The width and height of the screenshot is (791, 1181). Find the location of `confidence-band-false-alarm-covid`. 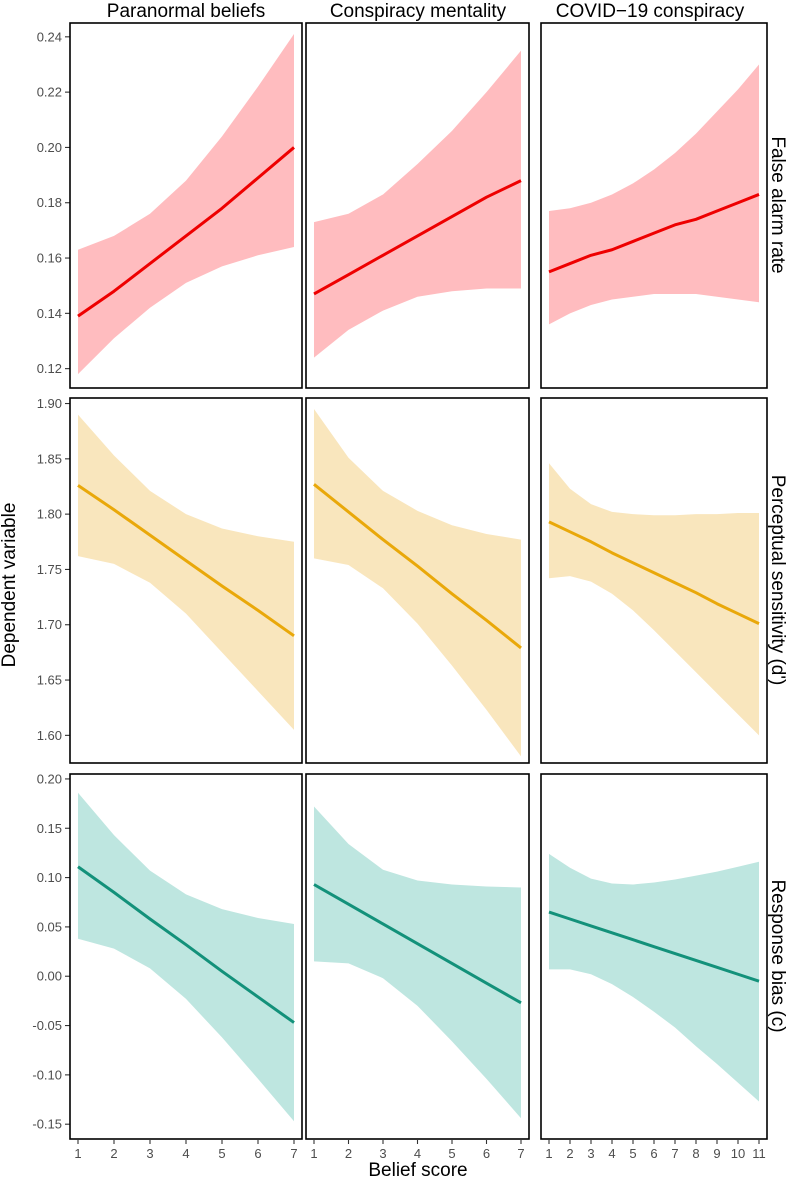

confidence-band-false-alarm-covid is located at coordinates (654, 194).